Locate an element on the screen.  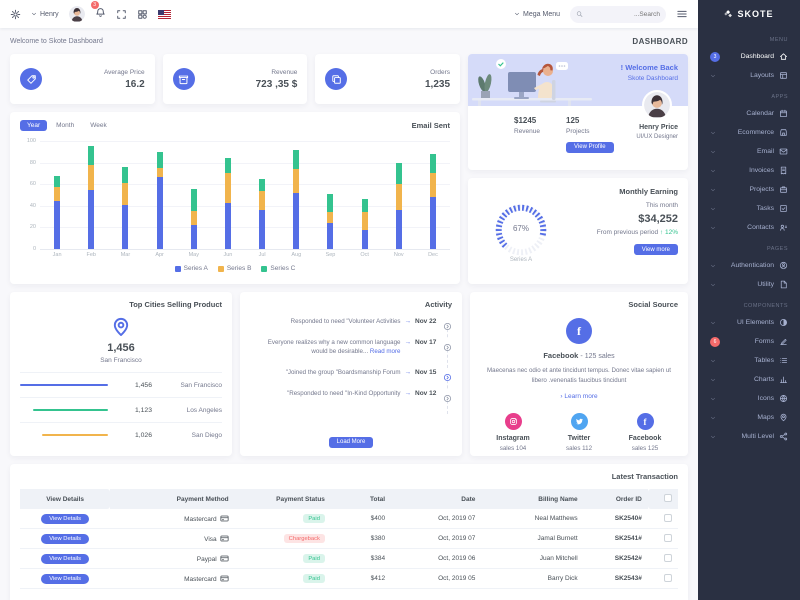
tab-month: Month is located at coordinates (65, 125).